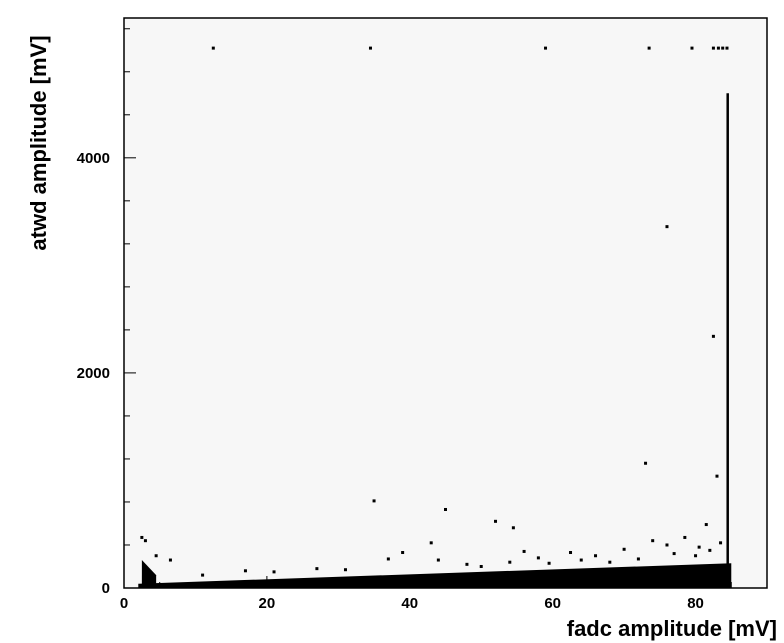 The width and height of the screenshot is (784, 643). Describe the element at coordinates (672, 628) in the screenshot. I see `x-axis-title: fadc amplitude [mV]` at that location.